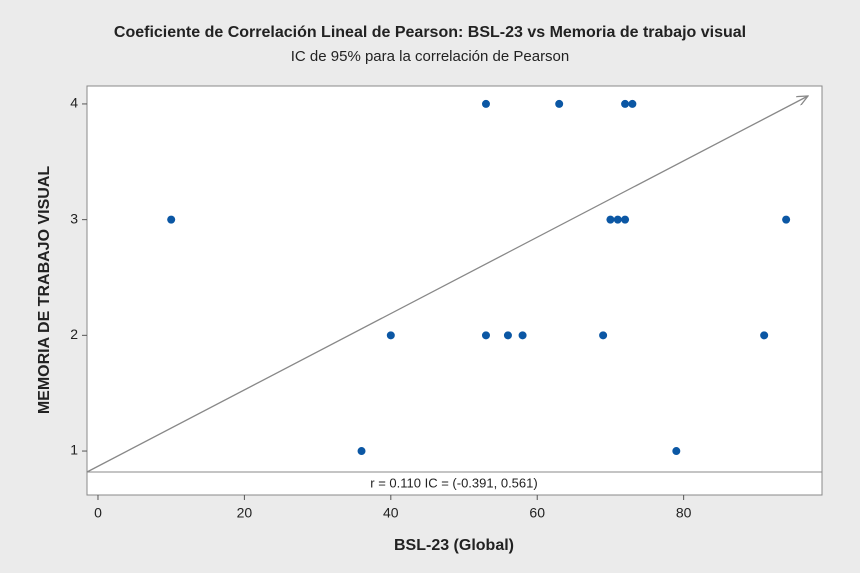  What do you see at coordinates (98, 513) in the screenshot?
I see `x-tick-label: 0` at bounding box center [98, 513].